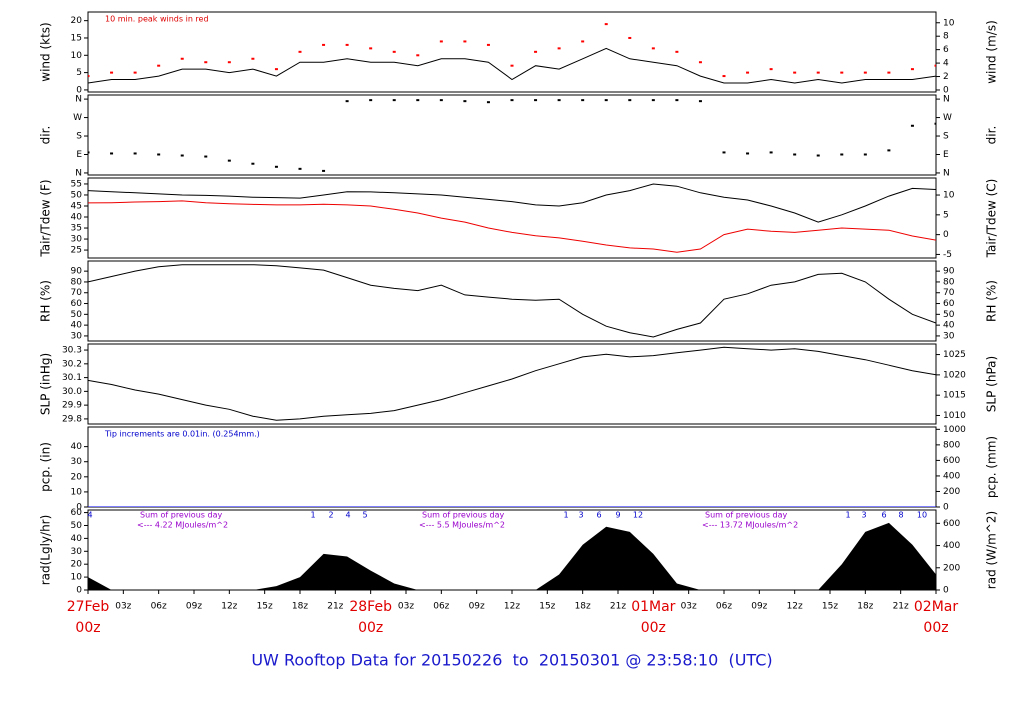  I want to click on y2-tick-label: 80, so click(949, 282).